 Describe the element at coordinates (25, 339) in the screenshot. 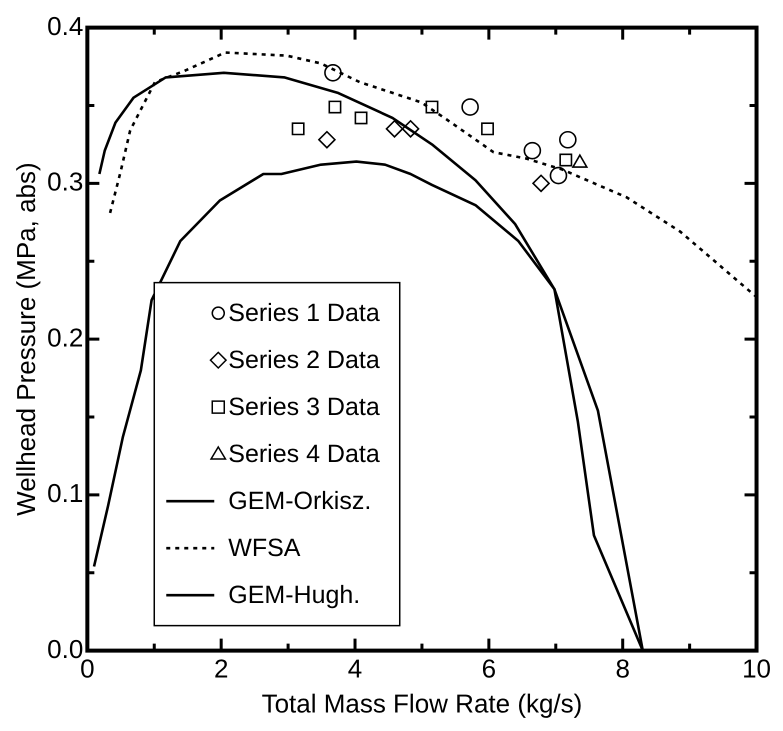

I see `y-axis-title: Wellhead Pressure (MPa, abs)` at that location.